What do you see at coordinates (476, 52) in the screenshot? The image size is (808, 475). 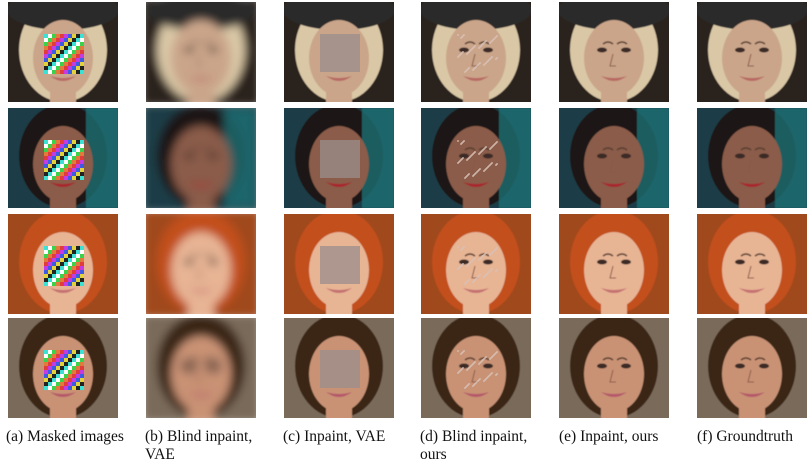 I see `face-image-older-woman-with-hat-faint` at bounding box center [476, 52].